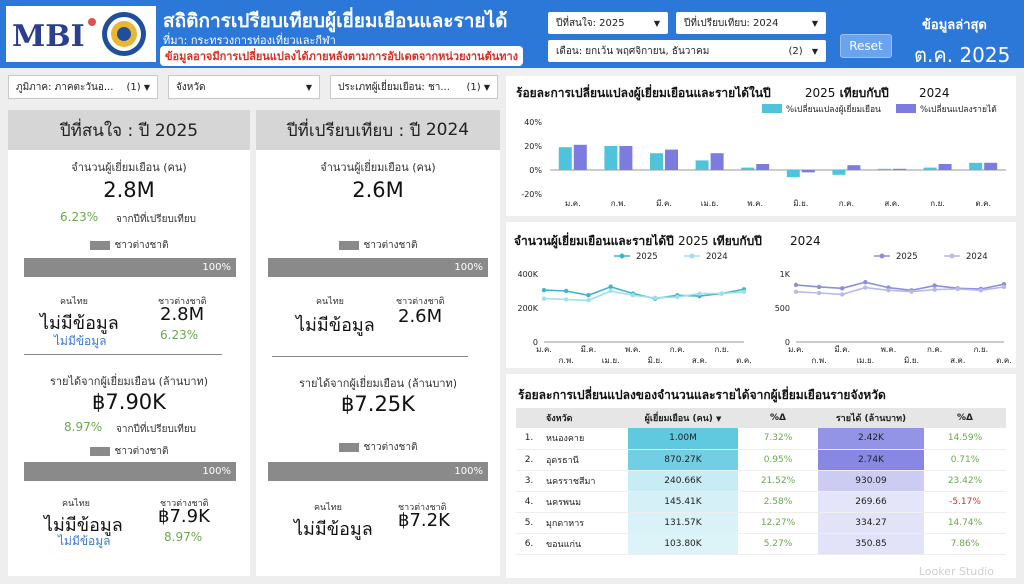 This screenshot has width=1024, height=584. Describe the element at coordinates (390, 447) in the screenshot. I see `legend-label: ชาวต่างชาติ` at that location.